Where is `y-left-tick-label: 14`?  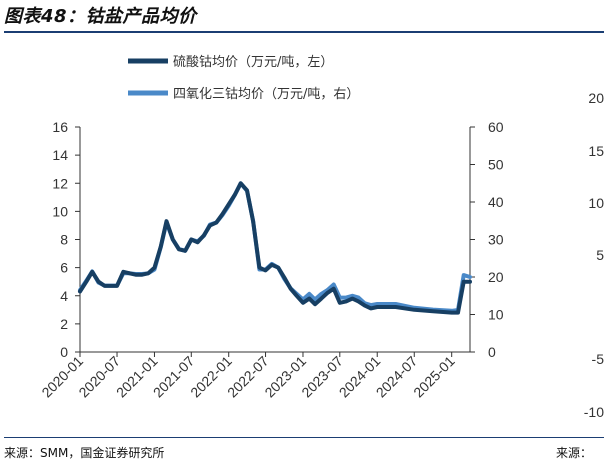
y-left-tick-label: 14 is located at coordinates (60, 155).